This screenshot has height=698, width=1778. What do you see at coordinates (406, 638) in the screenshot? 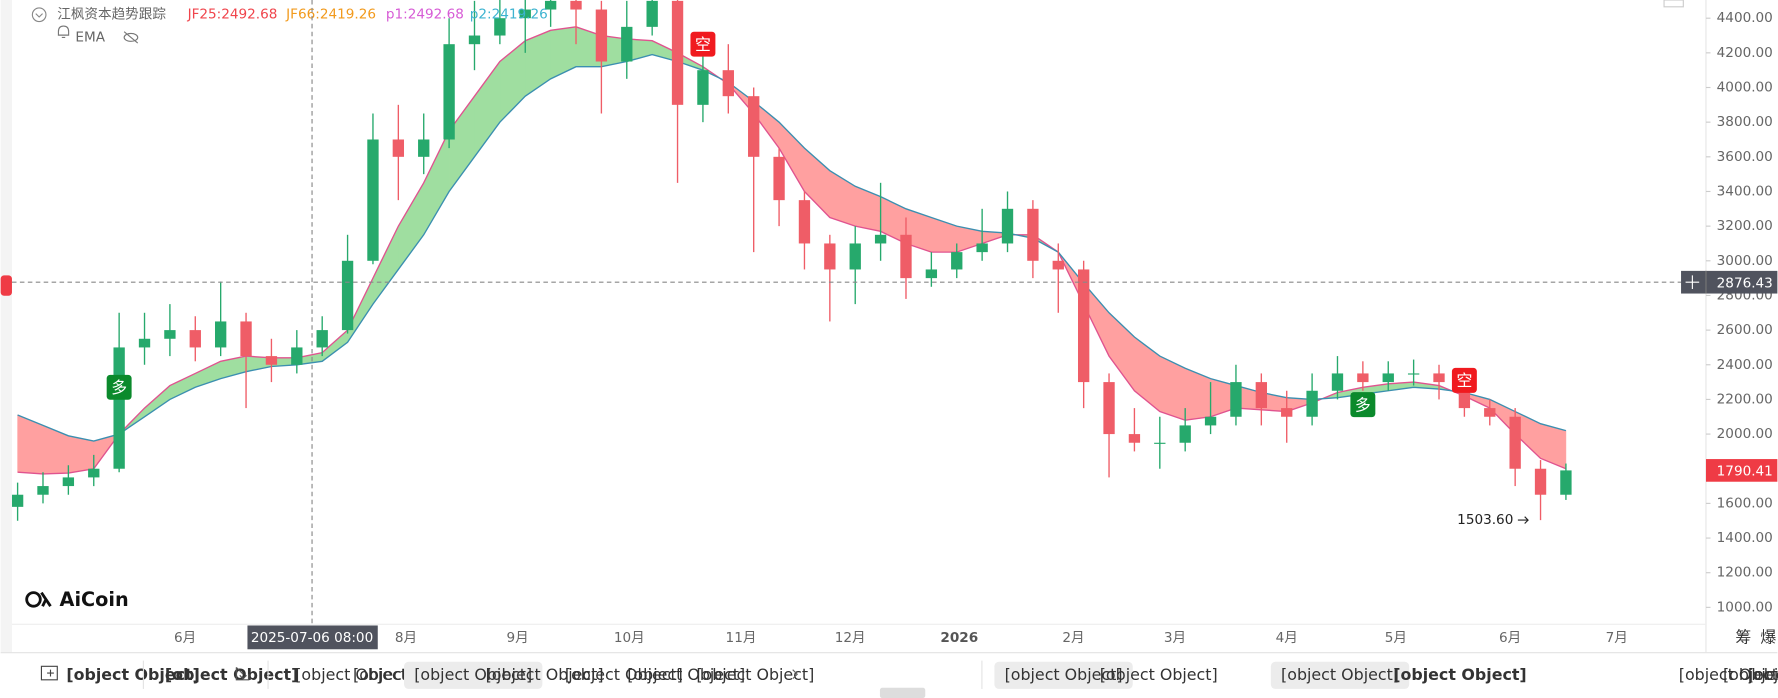
I see `x-tick-label: 8月` at bounding box center [406, 638].